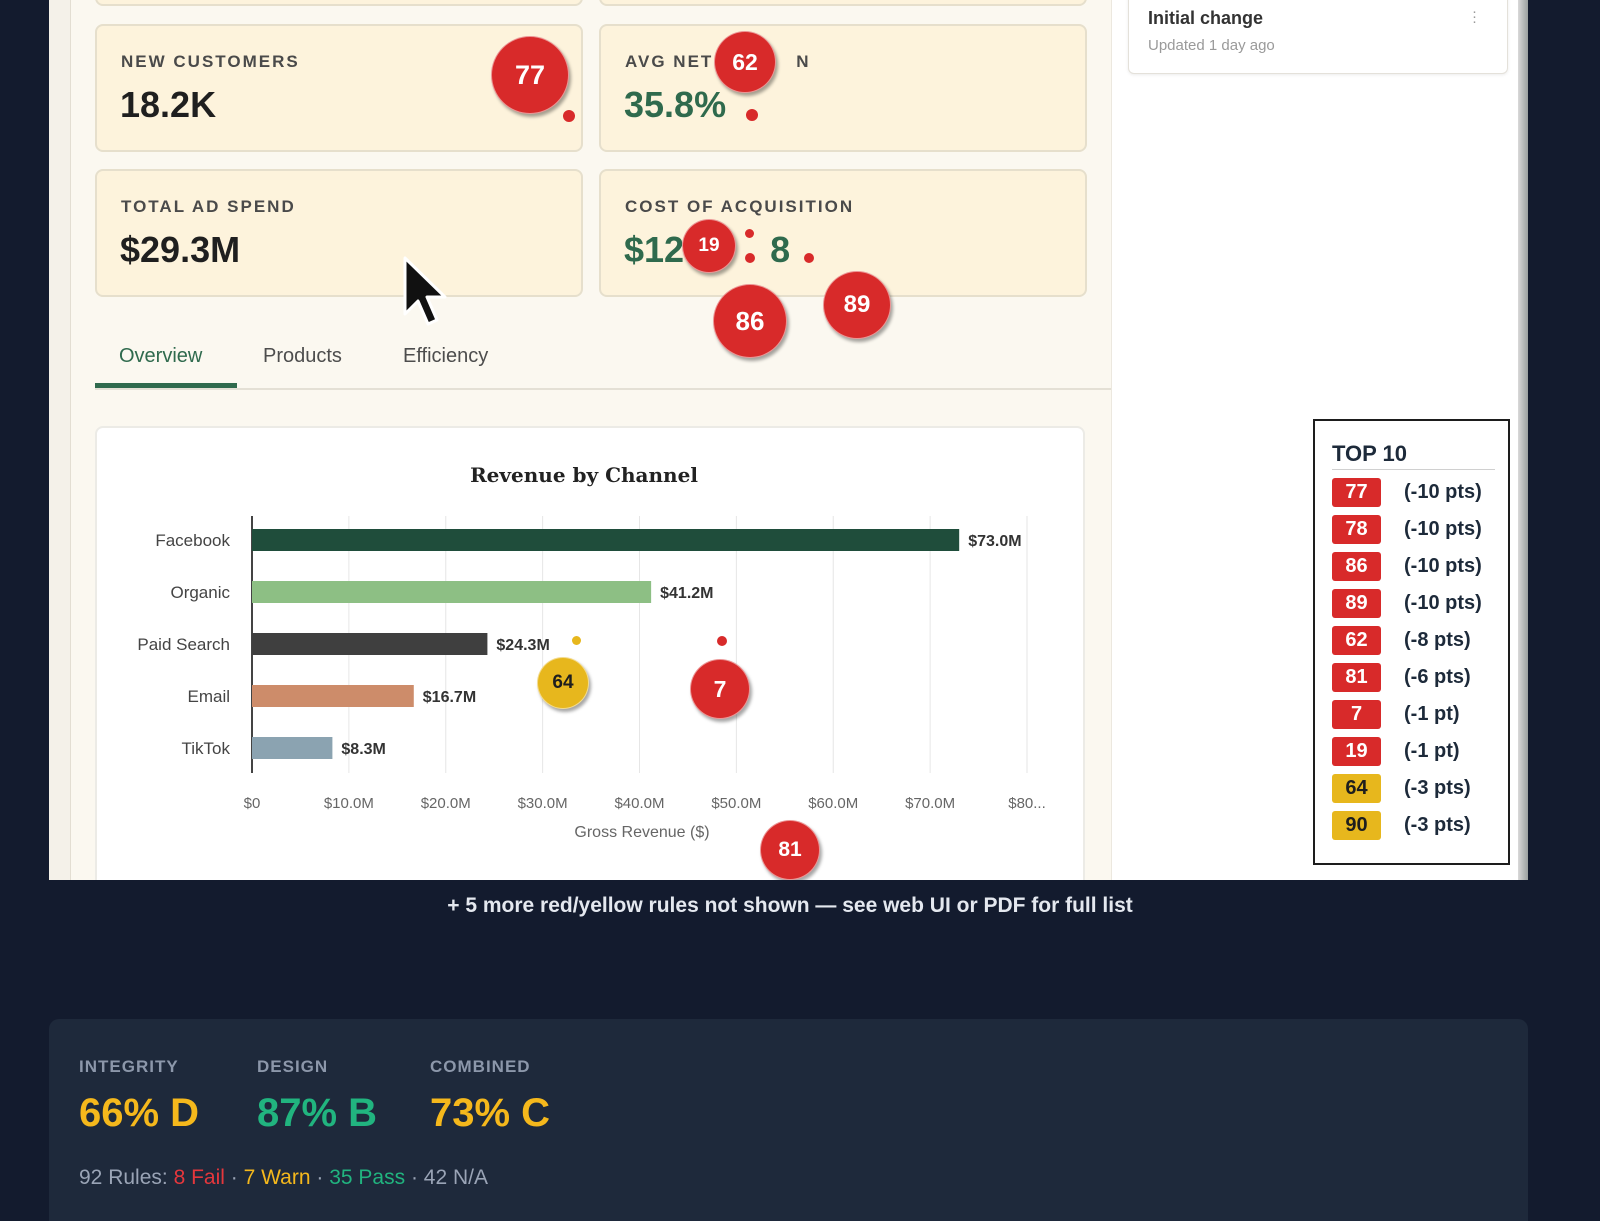 The image size is (1600, 1221). What do you see at coordinates (446, 356) in the screenshot?
I see `tab-efficiency: Efficiency` at bounding box center [446, 356].